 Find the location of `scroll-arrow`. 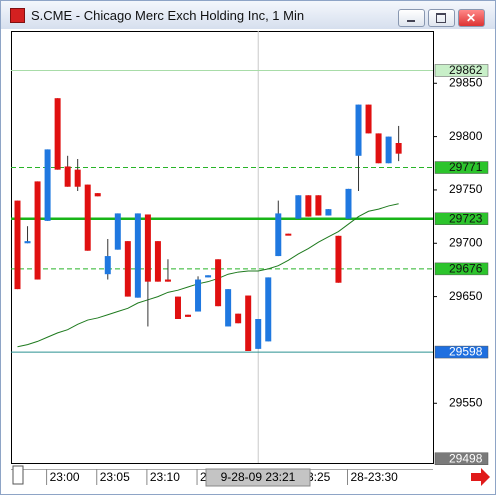

scroll-arrow is located at coordinates (480, 477).